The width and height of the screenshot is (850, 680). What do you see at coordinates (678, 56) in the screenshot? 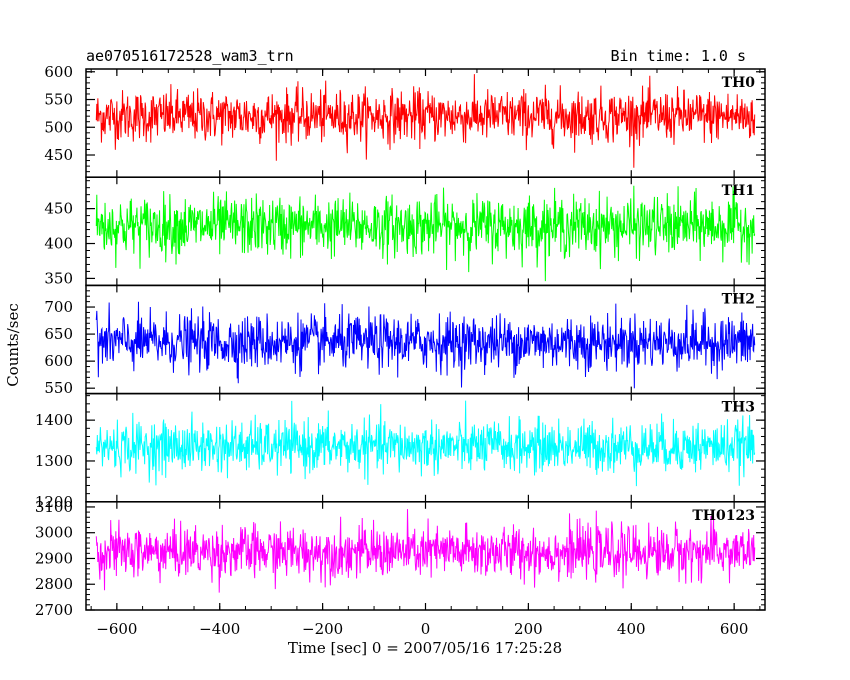
I see `chart-subtitle: Bin time: 1.0 s` at bounding box center [678, 56].